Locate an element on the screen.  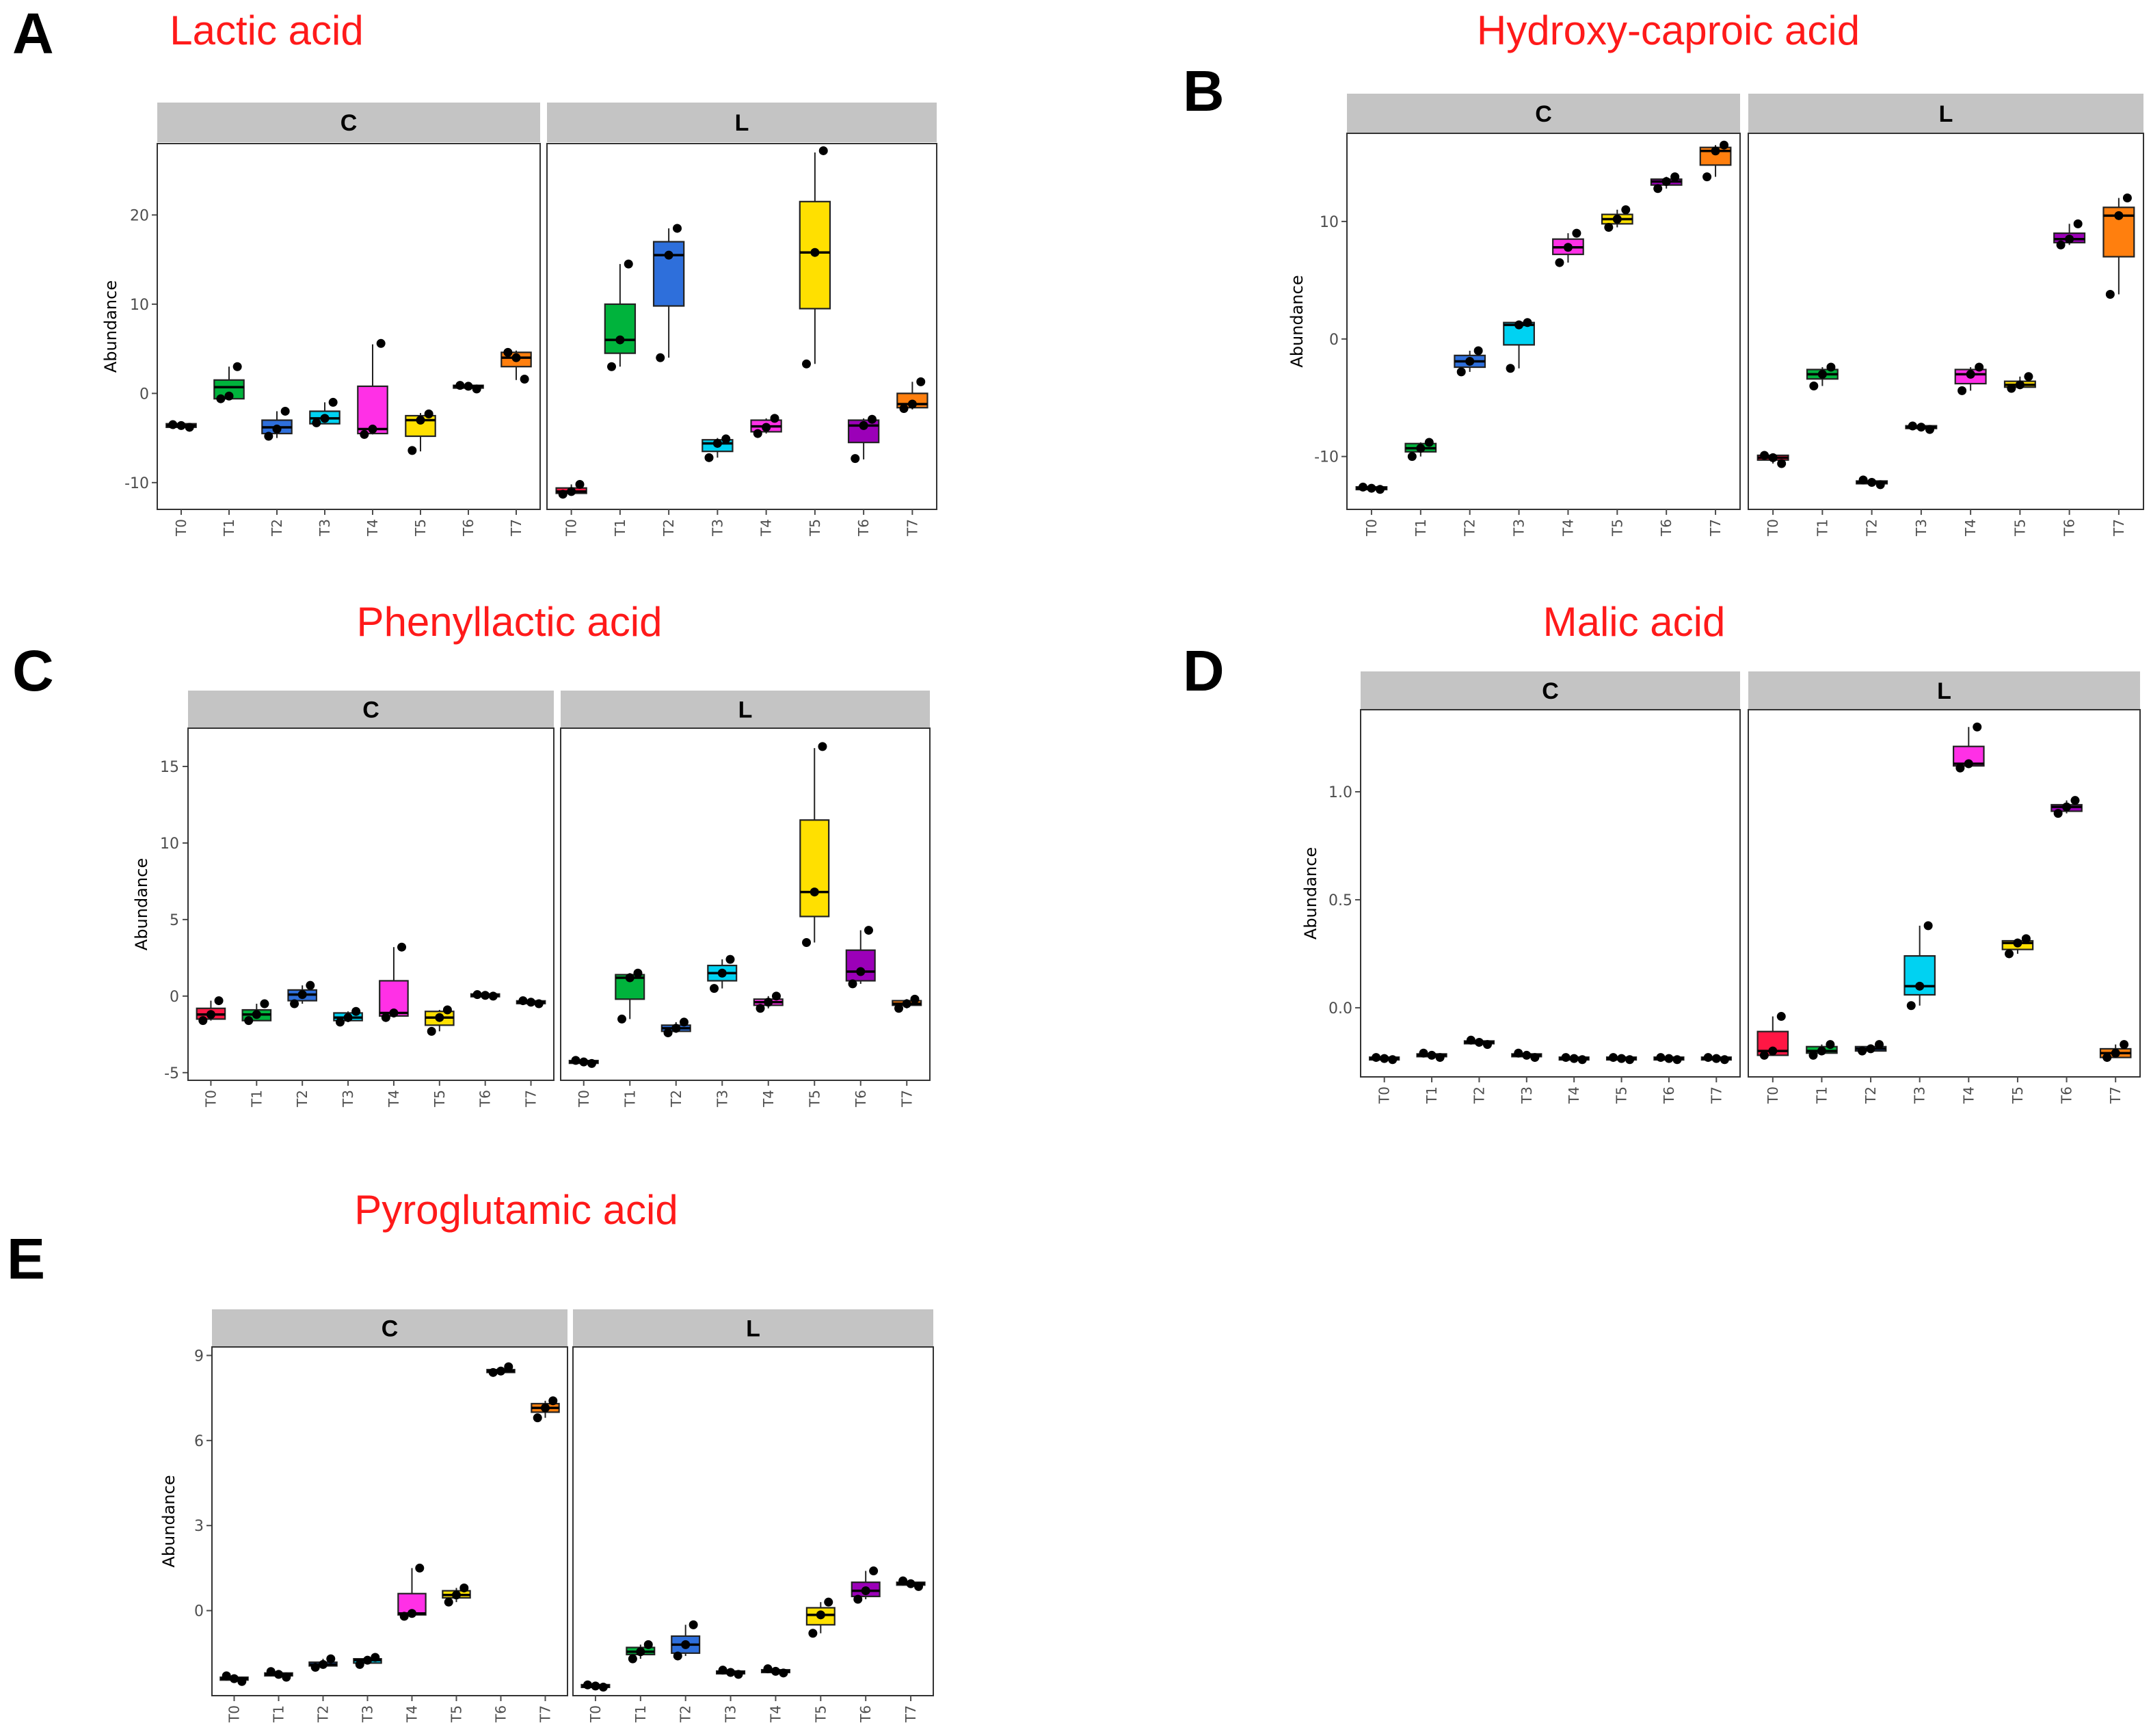
y-tick-label: 9 is located at coordinates (199, 1356).